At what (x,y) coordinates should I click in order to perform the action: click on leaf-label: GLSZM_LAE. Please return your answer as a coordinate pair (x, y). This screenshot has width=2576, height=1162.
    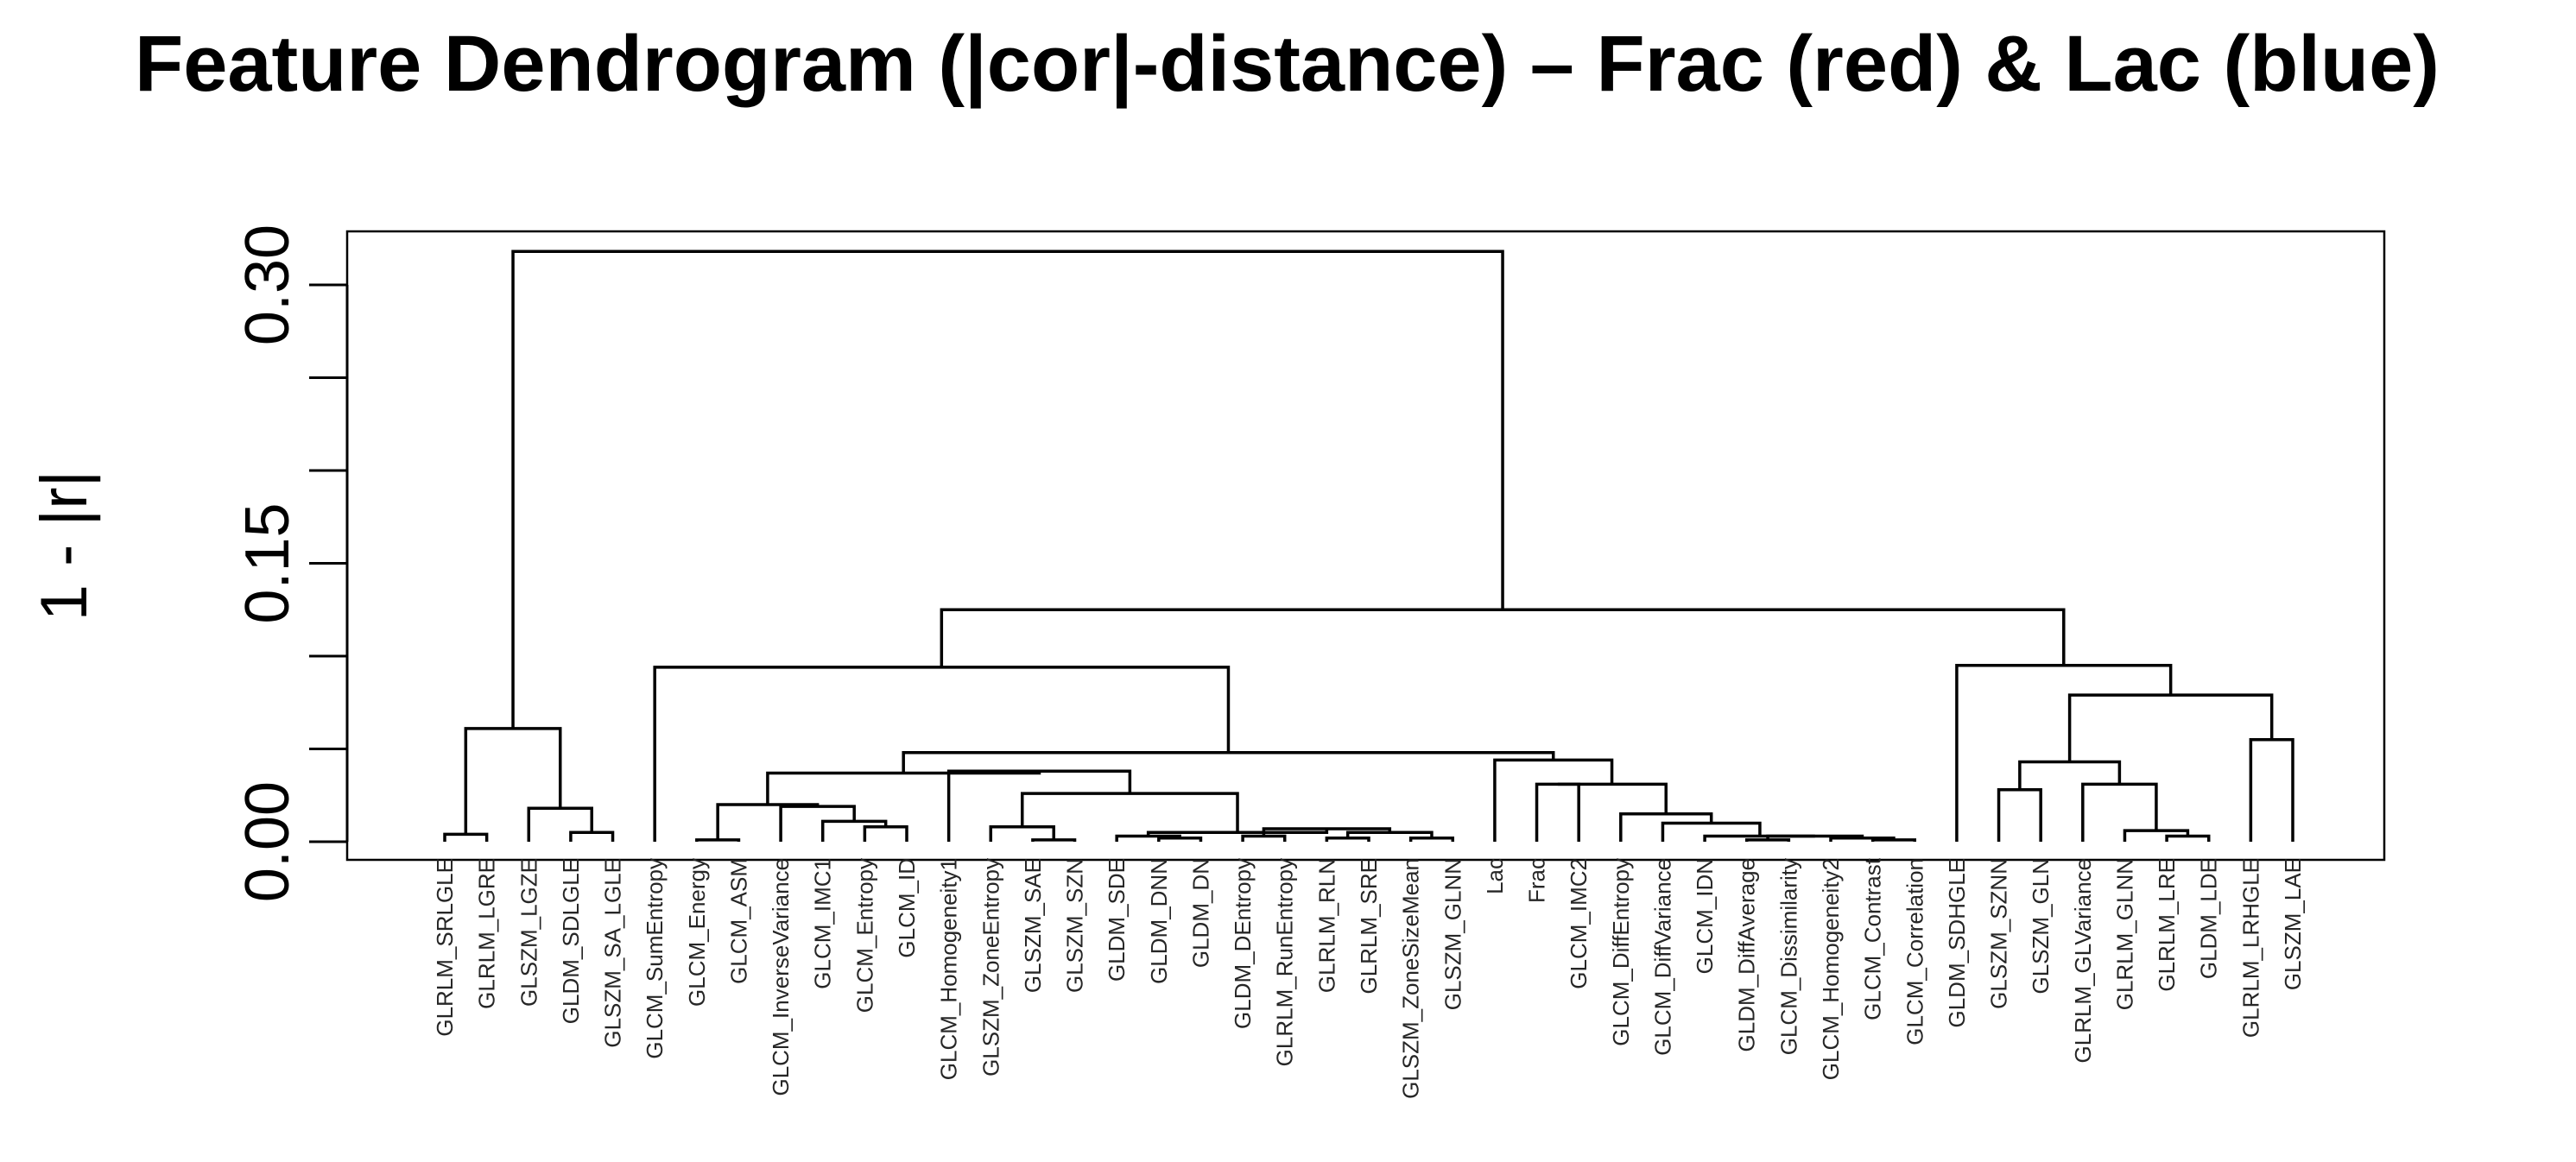
    Looking at the image, I should click on (2293, 924).